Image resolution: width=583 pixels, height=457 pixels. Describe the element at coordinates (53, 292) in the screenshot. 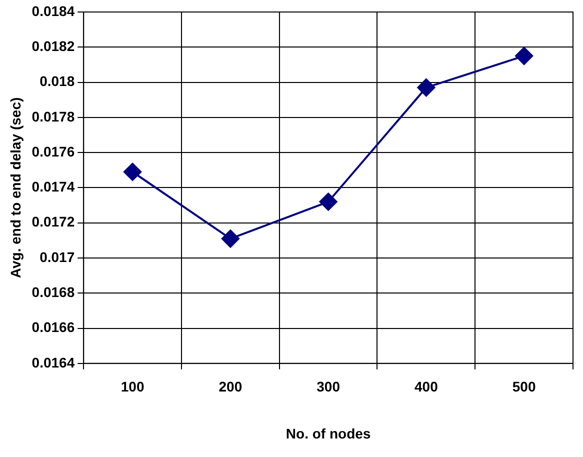

I see `y-tick-label: 0.0168` at that location.